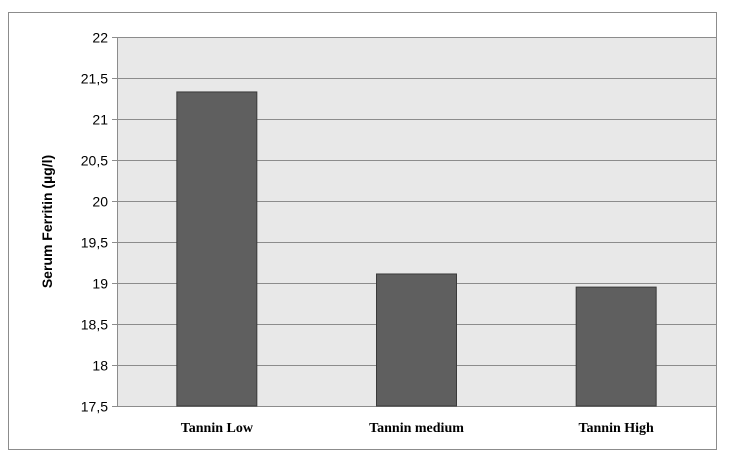 Image resolution: width=729 pixels, height=450 pixels. Describe the element at coordinates (94, 325) in the screenshot. I see `y-tick-label: 18,5` at that location.